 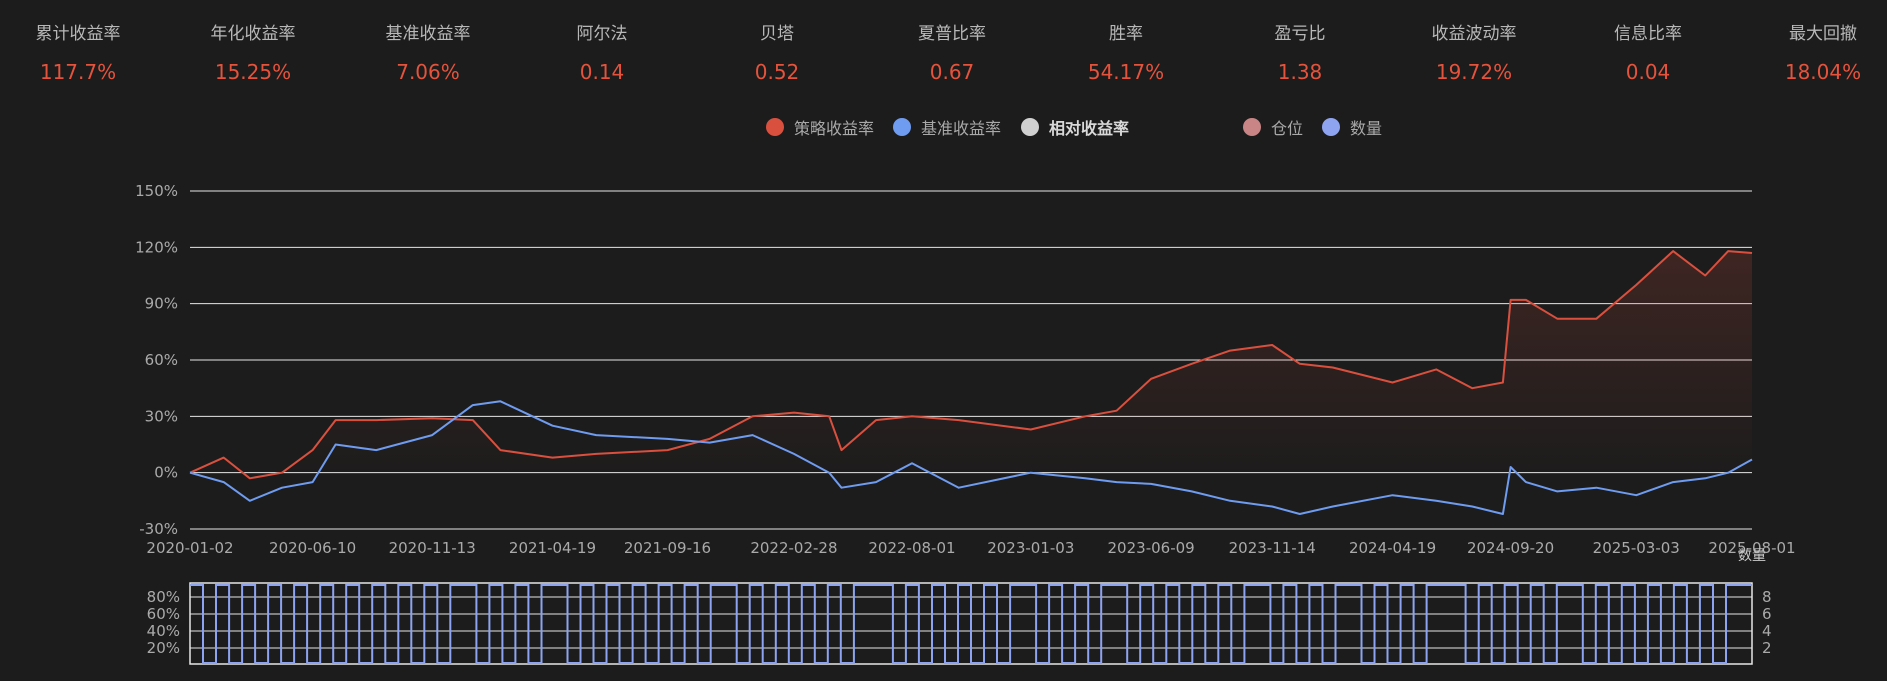 What do you see at coordinates (189, 548) in the screenshot?
I see `x-tick-label: 2020-01-02` at bounding box center [189, 548].